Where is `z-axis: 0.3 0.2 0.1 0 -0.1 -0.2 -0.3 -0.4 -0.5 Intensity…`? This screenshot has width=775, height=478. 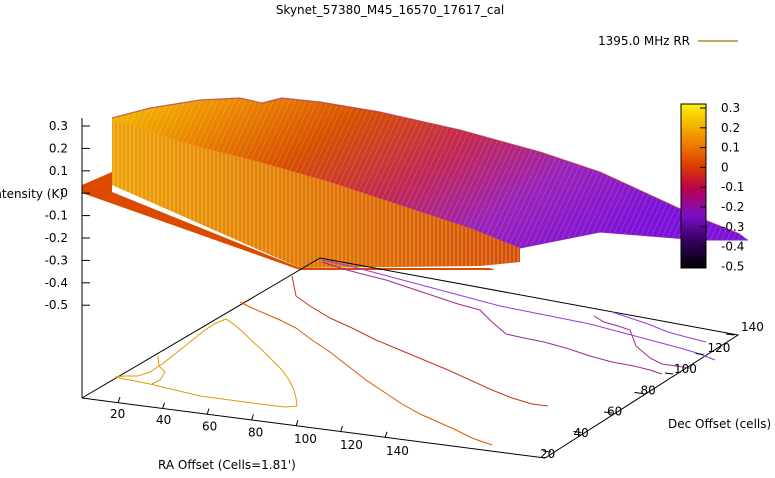
z-axis: 0.3 0.2 0.1 0 -0.1 -0.2 -0.3 -0.4 -0.5 Intensity… is located at coordinates (45, 258).